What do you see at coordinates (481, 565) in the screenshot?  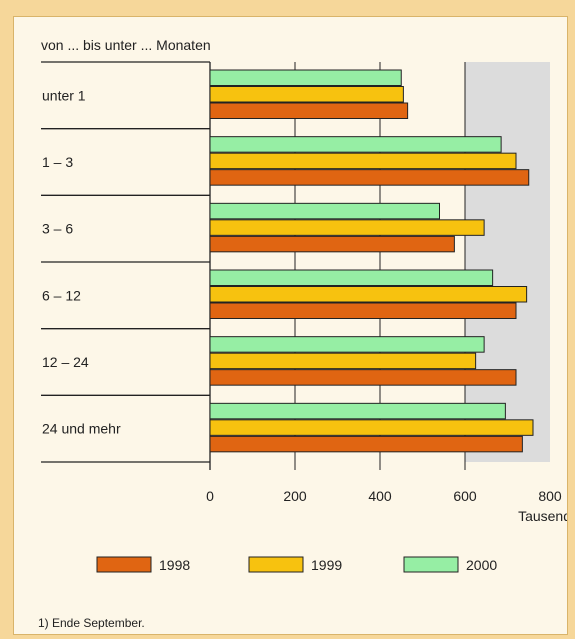 I see `legend-label-2000: 2000` at bounding box center [481, 565].